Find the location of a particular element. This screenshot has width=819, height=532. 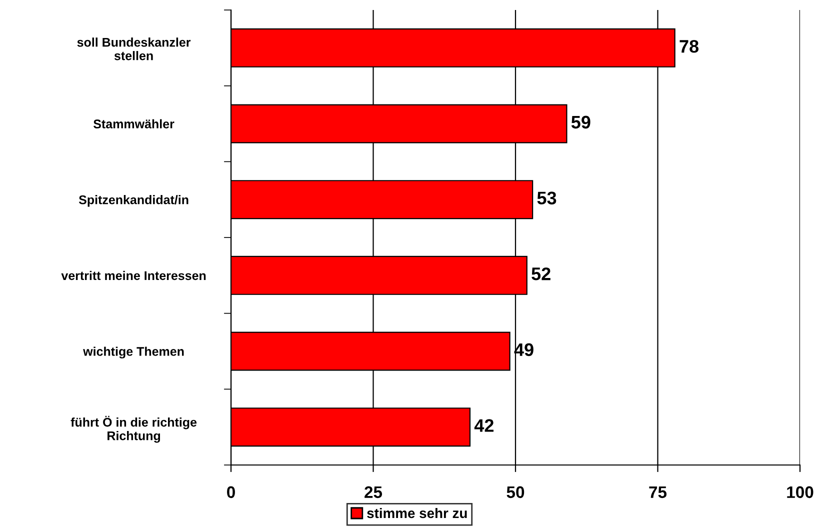

y-tick-label: führt Ö in die richtige Richtung is located at coordinates (133, 429).